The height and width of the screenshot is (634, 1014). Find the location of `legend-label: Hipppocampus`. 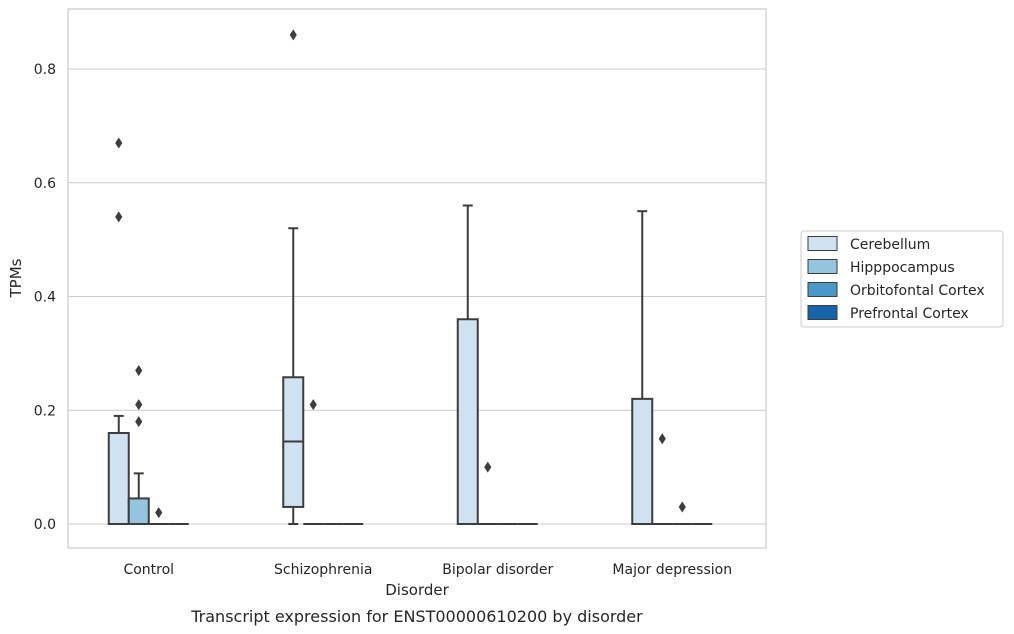

legend-label: Hipppocampus is located at coordinates (902, 268).